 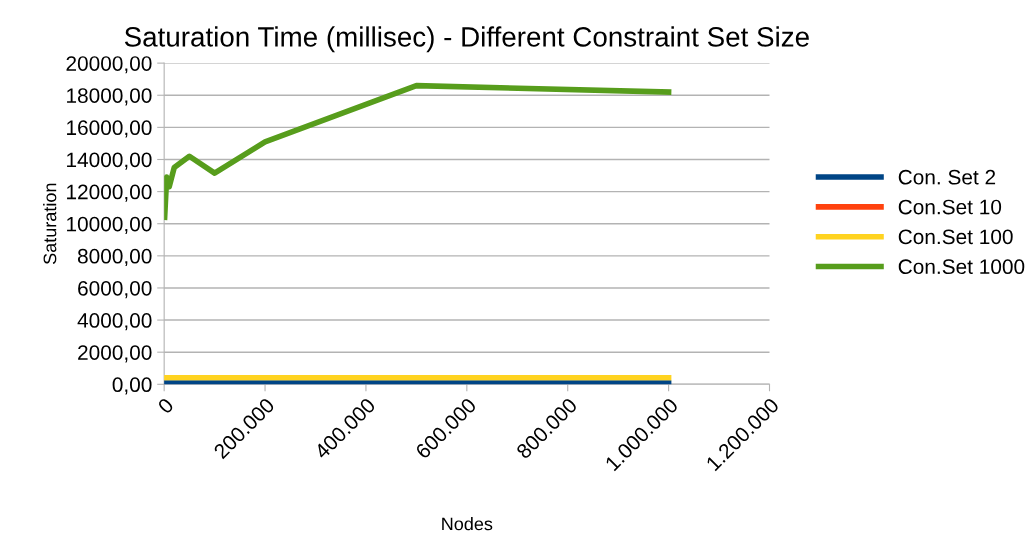 What do you see at coordinates (947, 177) in the screenshot?
I see `legend-label: Con. Set 2` at bounding box center [947, 177].